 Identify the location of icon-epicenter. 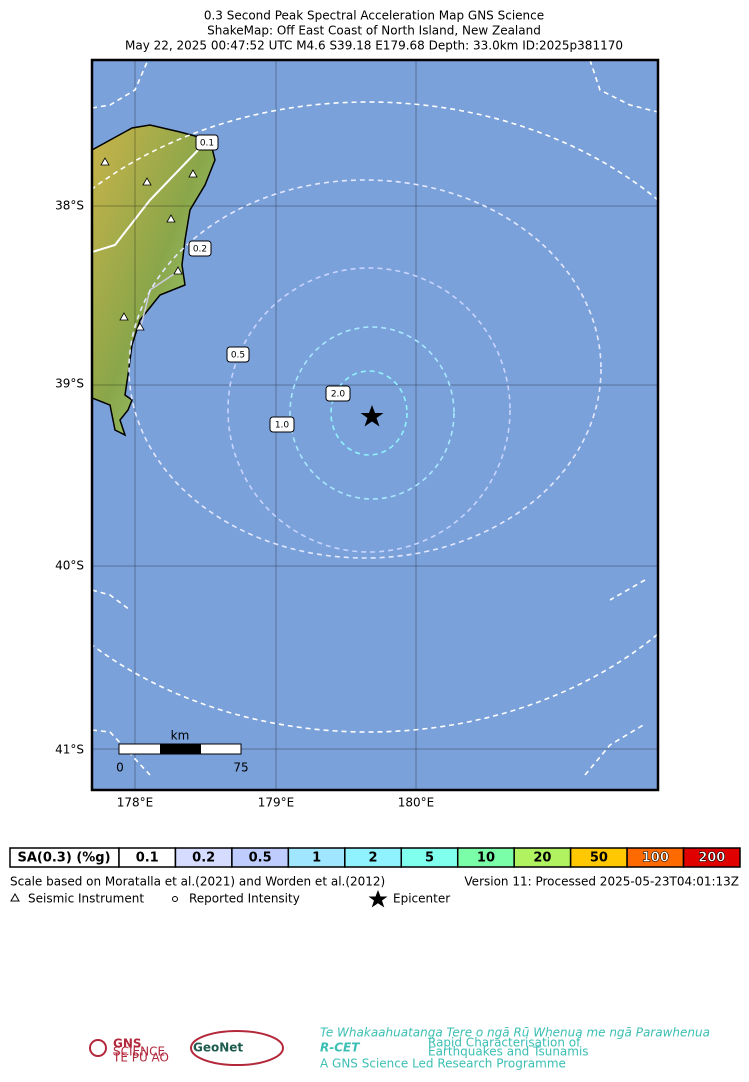
(378, 899).